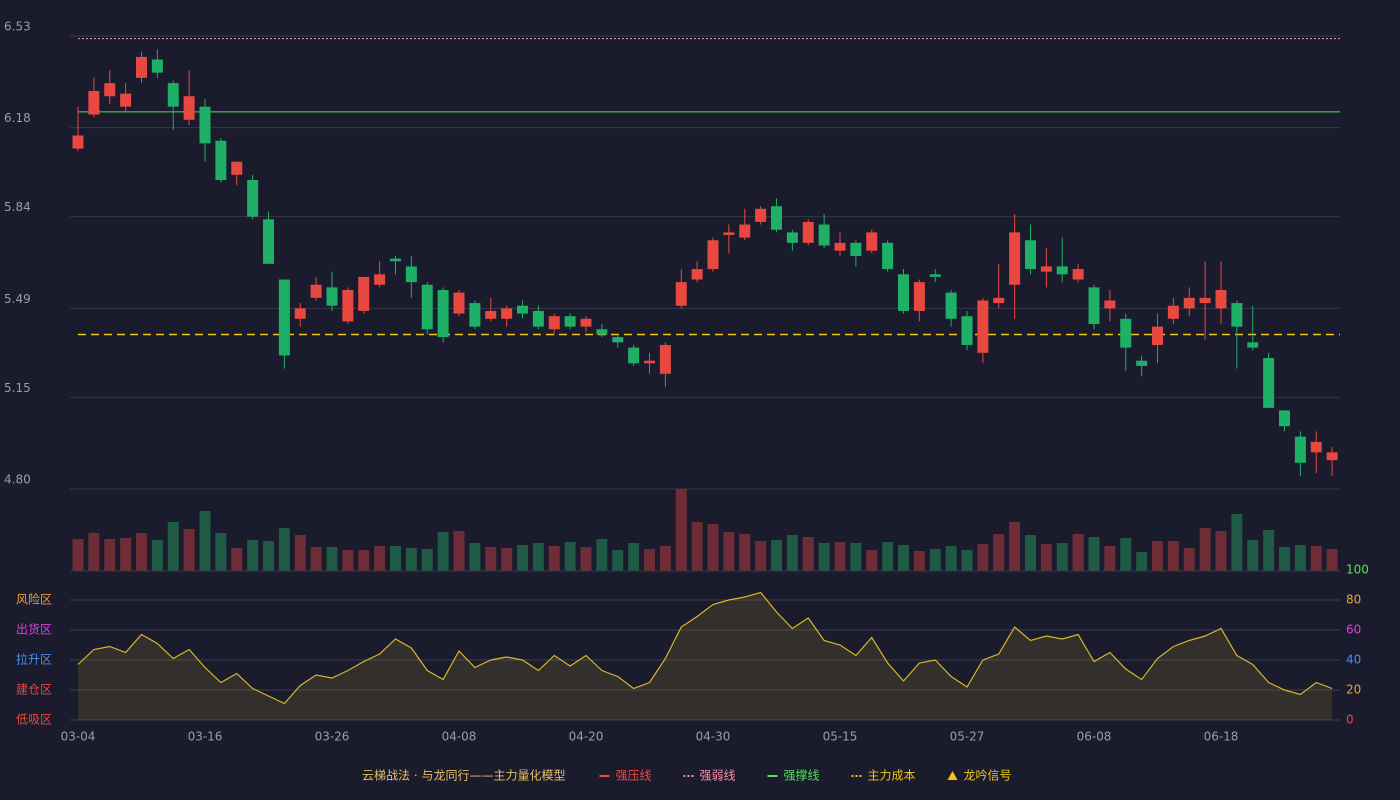 This screenshot has height=800, width=1400. What do you see at coordinates (633, 776) in the screenshot?
I see `legend-label: 强压线` at bounding box center [633, 776].